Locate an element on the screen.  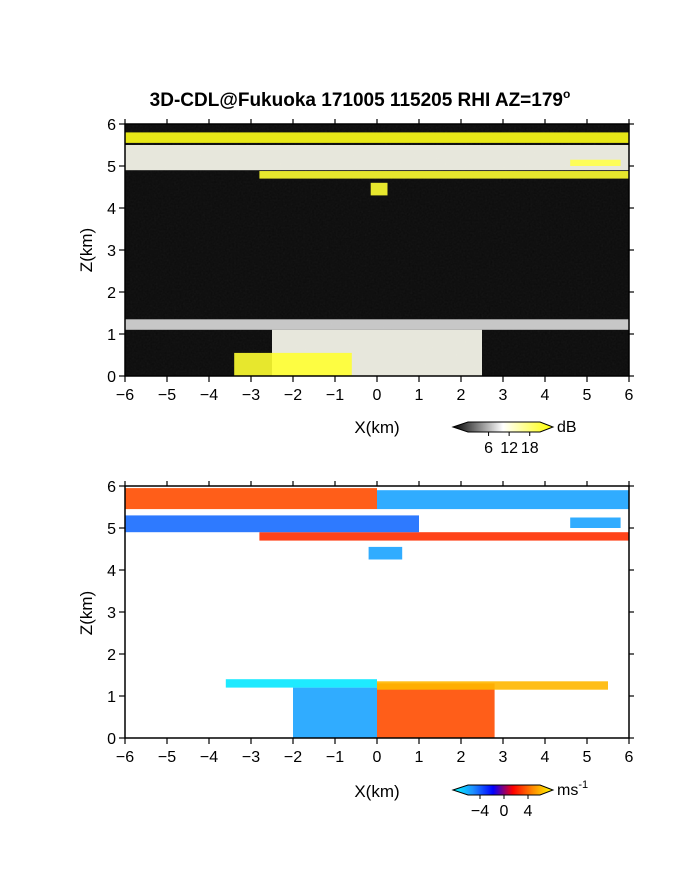
colorbar-backscatter: 6 12 18 dB is located at coordinates (514, 438).